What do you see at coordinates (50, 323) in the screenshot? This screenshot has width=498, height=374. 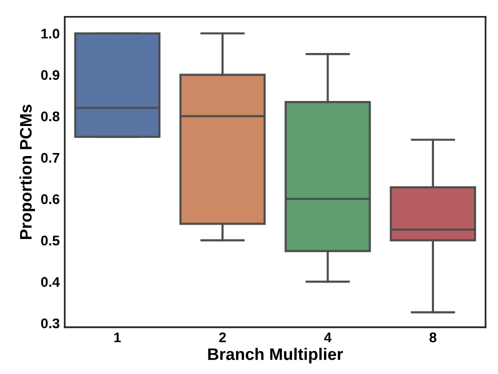 I see `y-tick-label: 0.3` at bounding box center [50, 323].